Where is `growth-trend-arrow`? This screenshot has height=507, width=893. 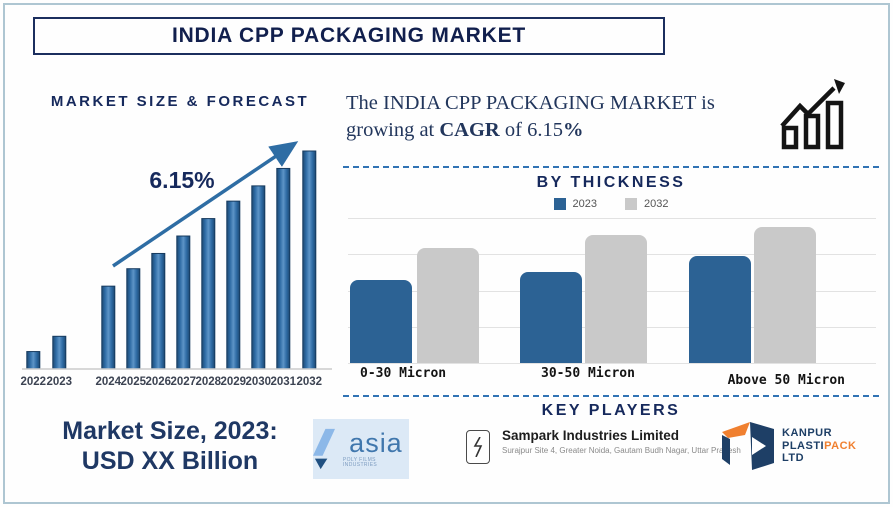 growth-trend-arrow is located at coordinates (205, 204).